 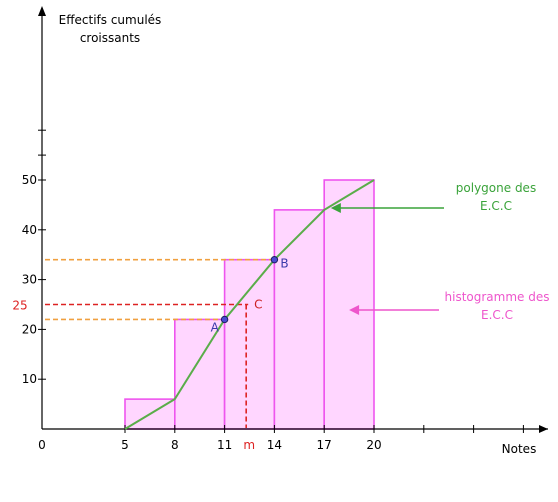 I want to click on annotation-1-arrowhead, so click(x=335, y=208).